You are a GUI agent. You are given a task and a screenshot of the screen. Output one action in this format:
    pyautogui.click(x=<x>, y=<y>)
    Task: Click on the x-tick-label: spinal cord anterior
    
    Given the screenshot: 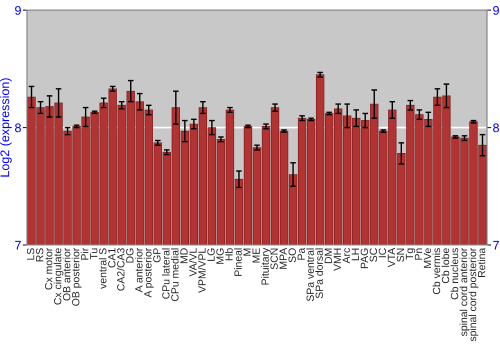 What is the action you would take?
    pyautogui.click(x=465, y=292)
    